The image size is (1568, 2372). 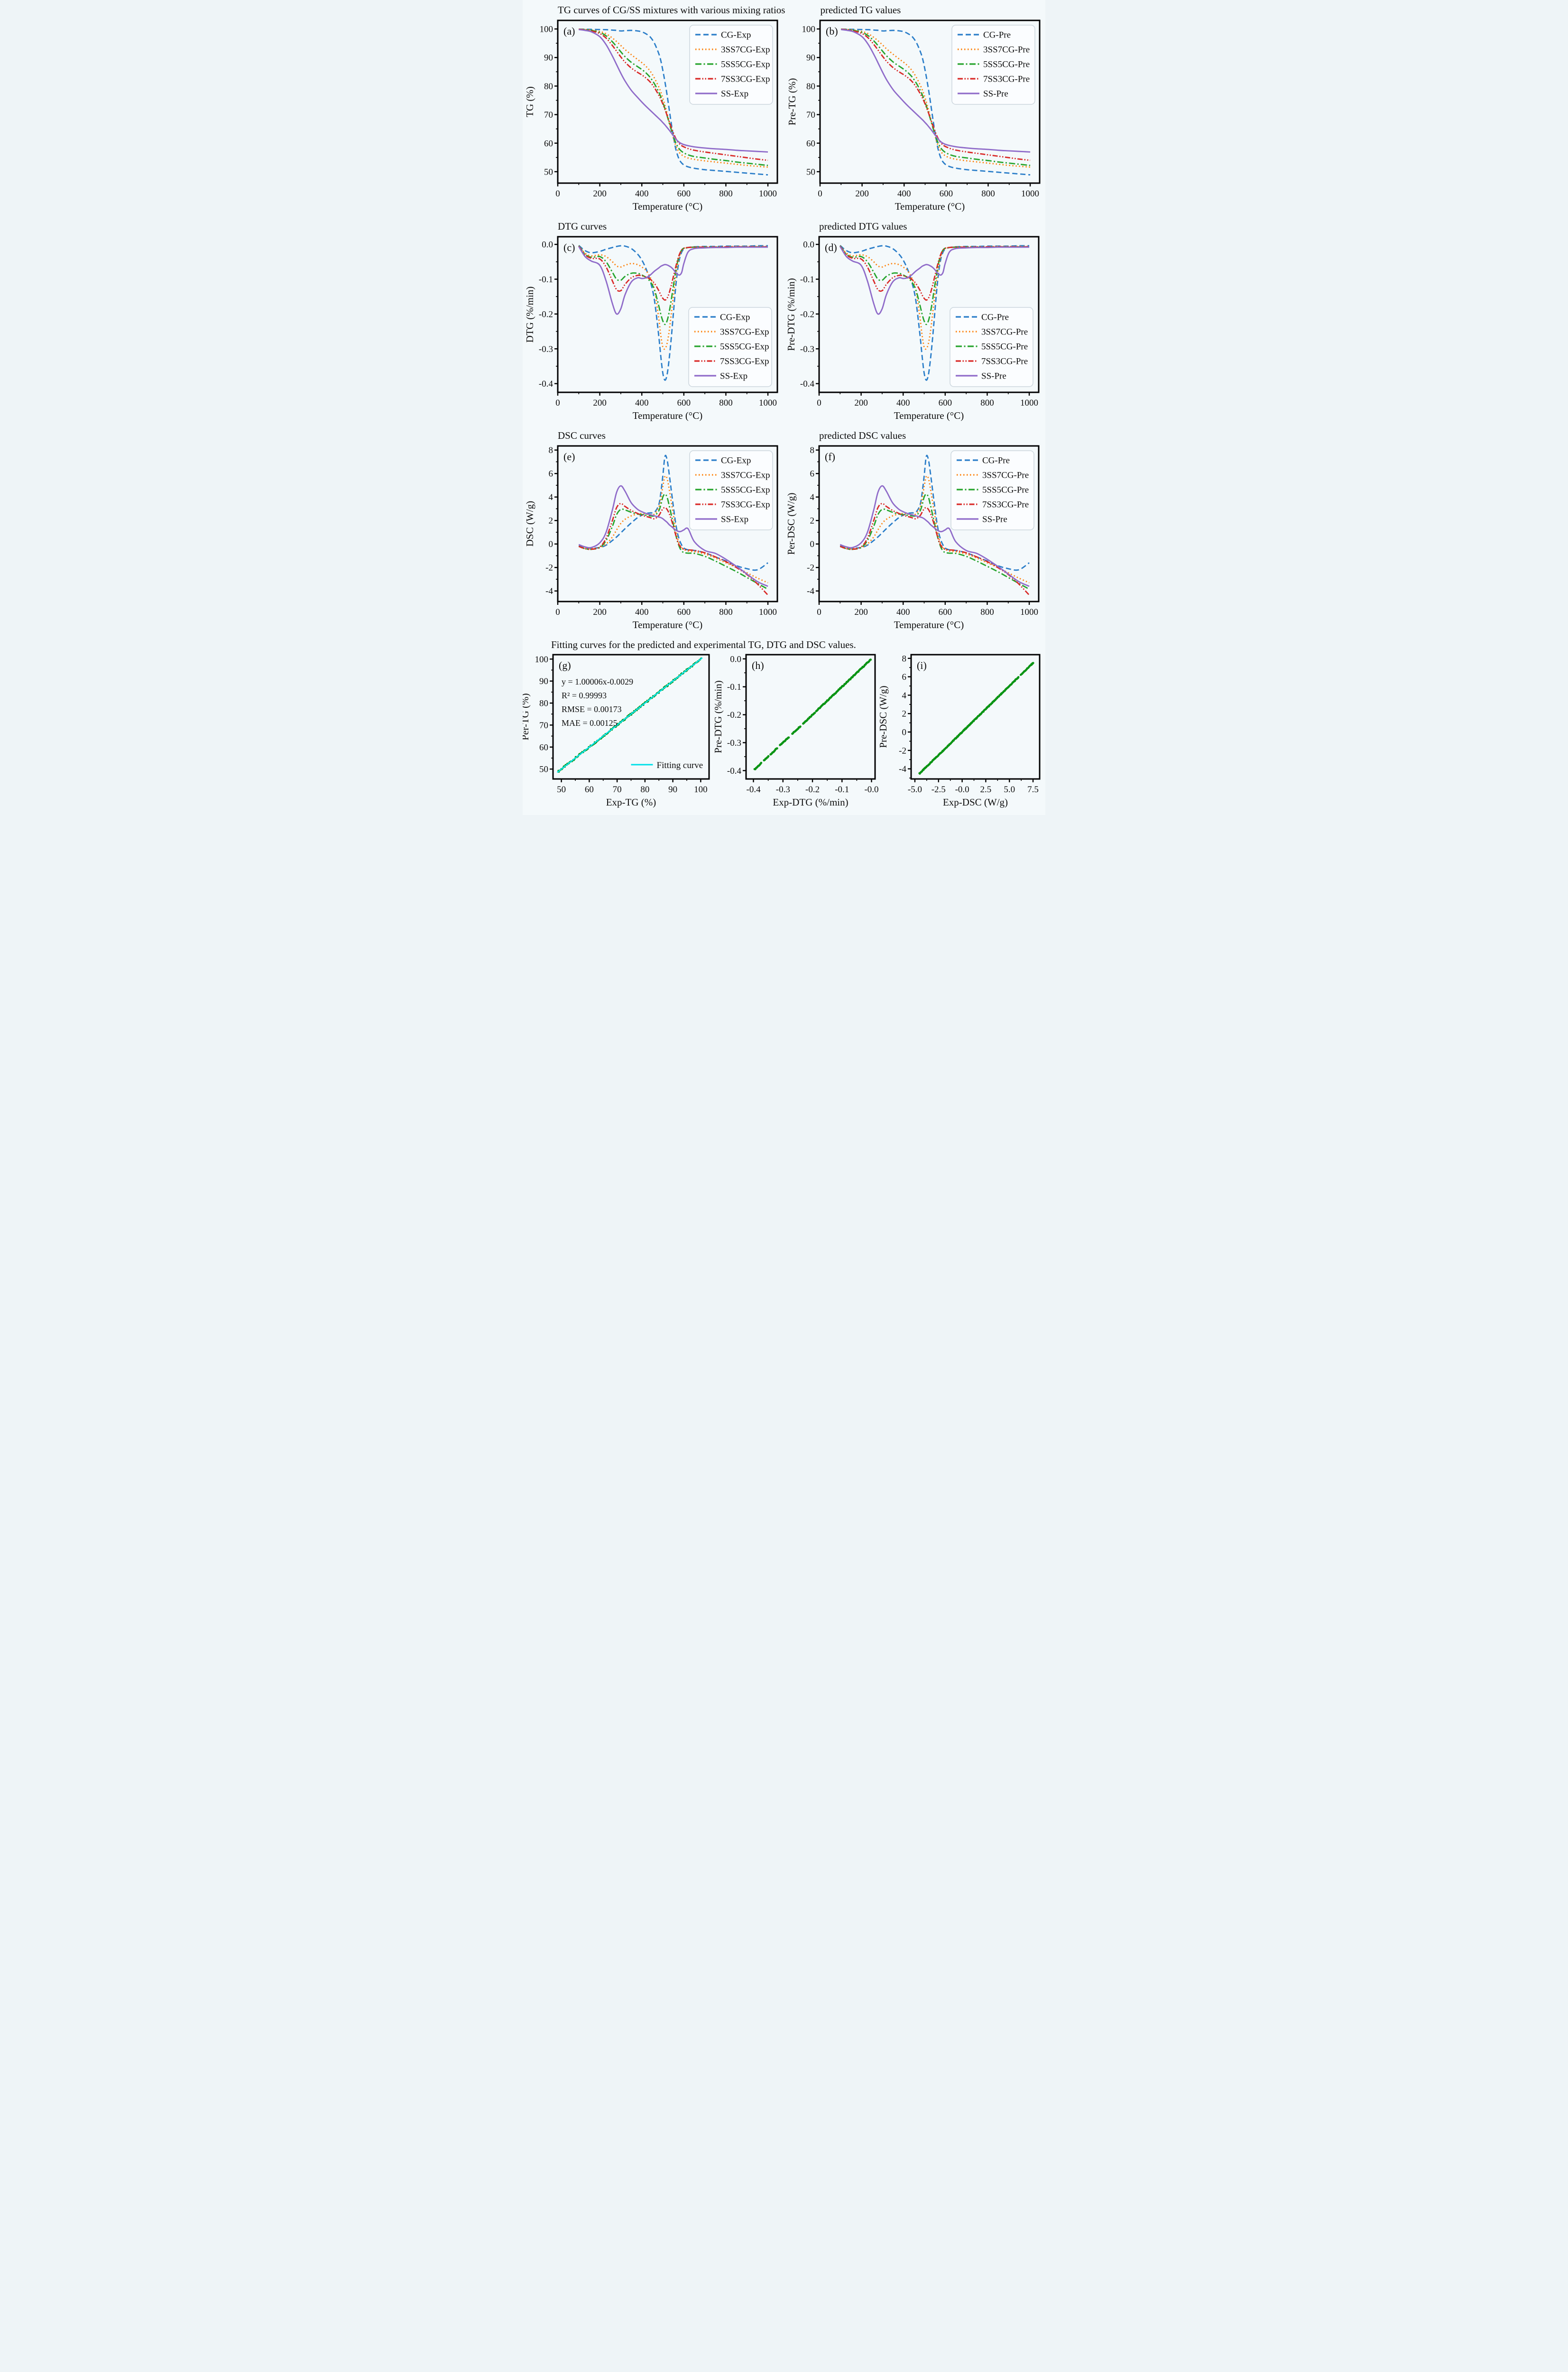 I want to click on y-axis-label-b: Pre-TG (%), so click(x=792, y=102).